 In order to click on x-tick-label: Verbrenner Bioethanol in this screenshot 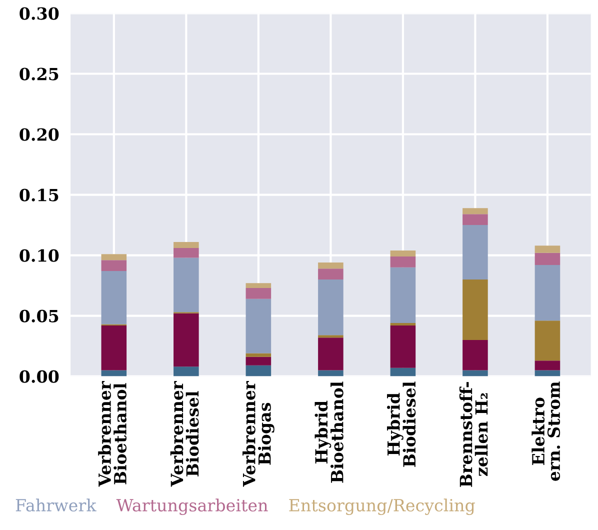, I will do `click(112, 433)`.